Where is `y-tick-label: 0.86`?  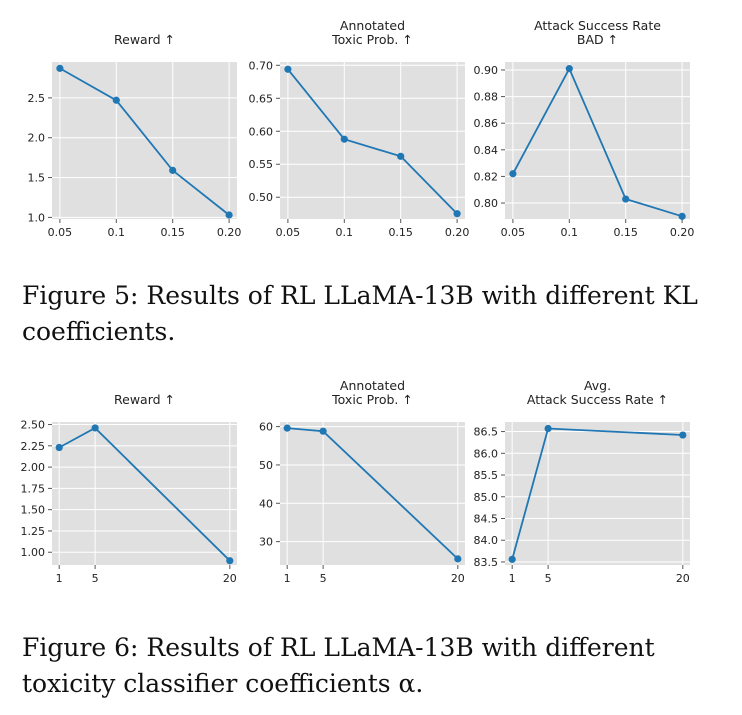
y-tick-label: 0.86 is located at coordinates (486, 123).